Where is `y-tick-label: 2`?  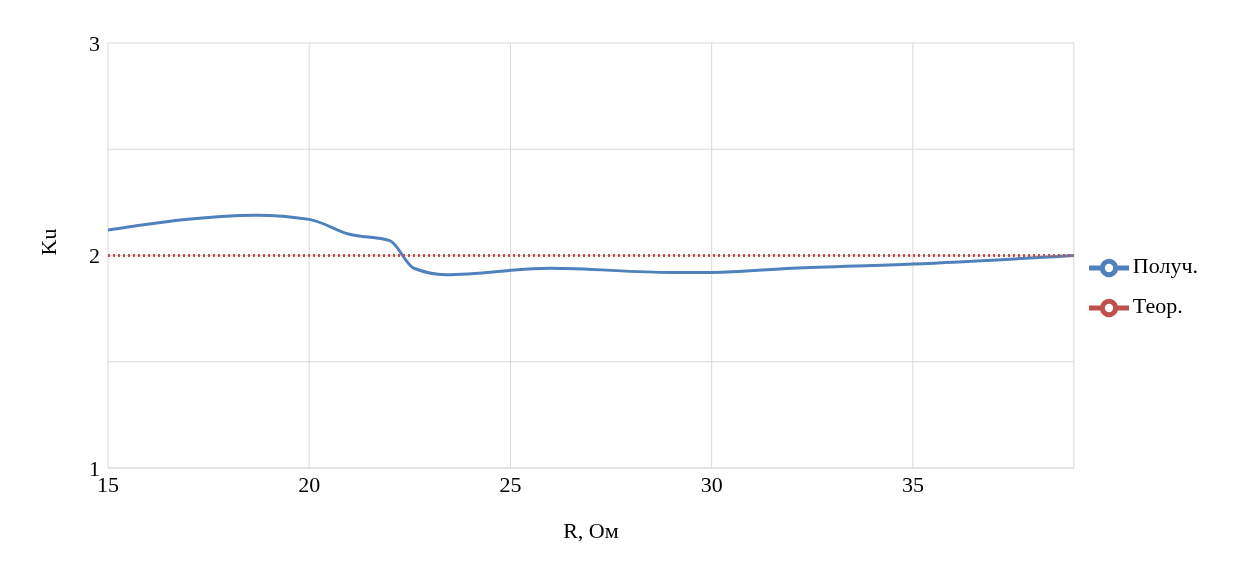 y-tick-label: 2 is located at coordinates (94, 256).